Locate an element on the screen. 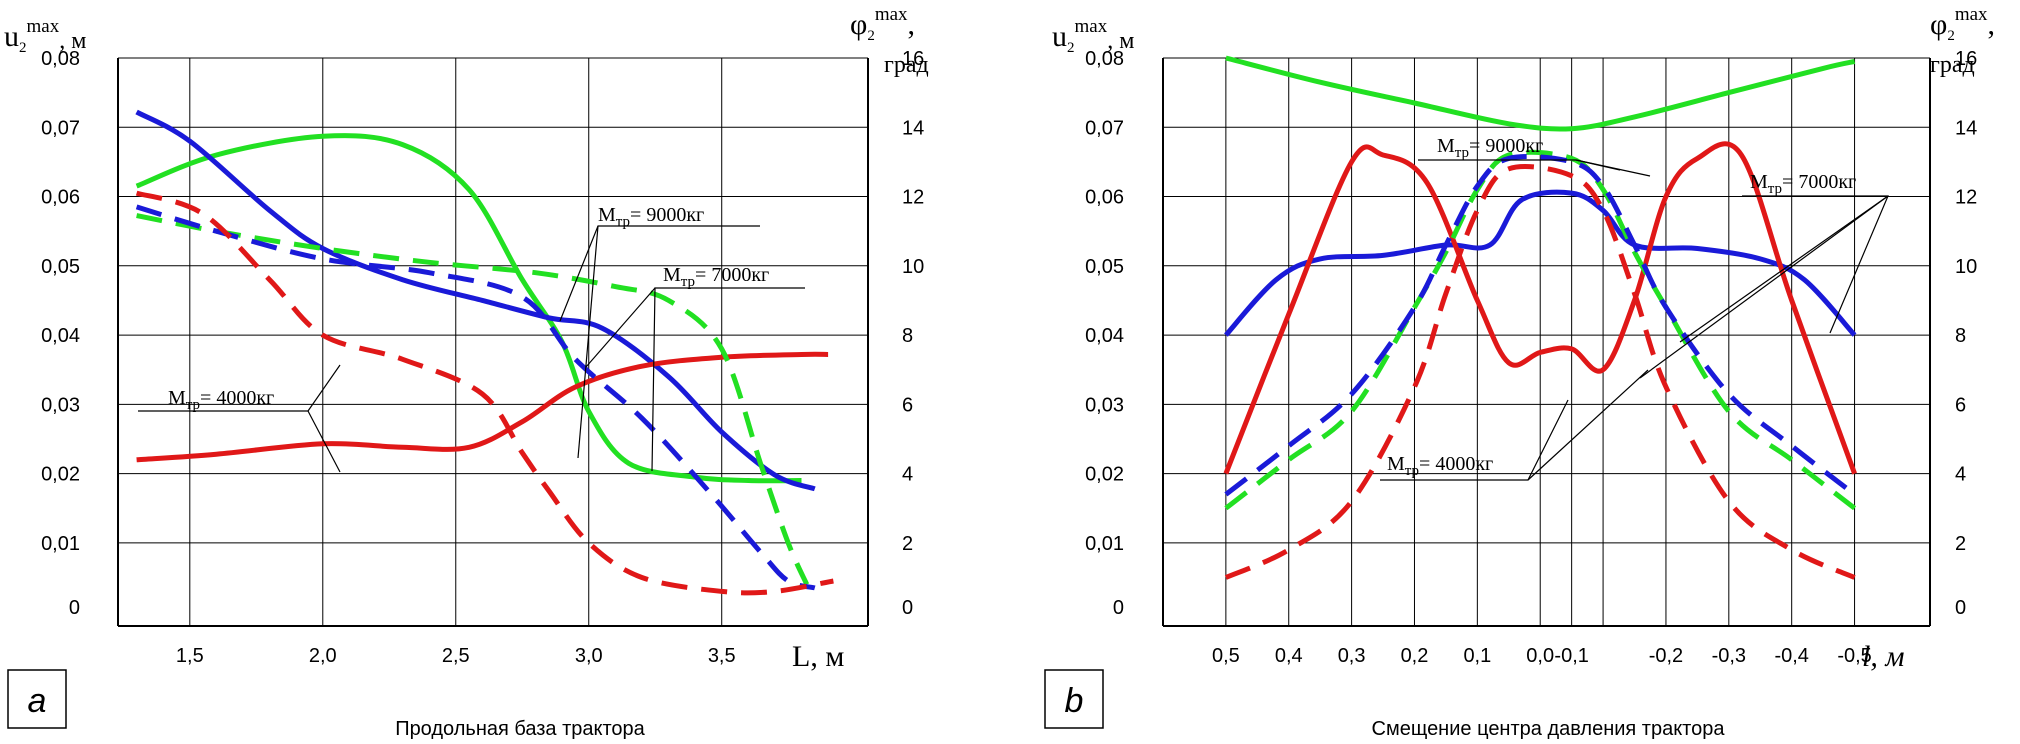  chart-b-ytick-label: 0,02 is located at coordinates (1104, 475).